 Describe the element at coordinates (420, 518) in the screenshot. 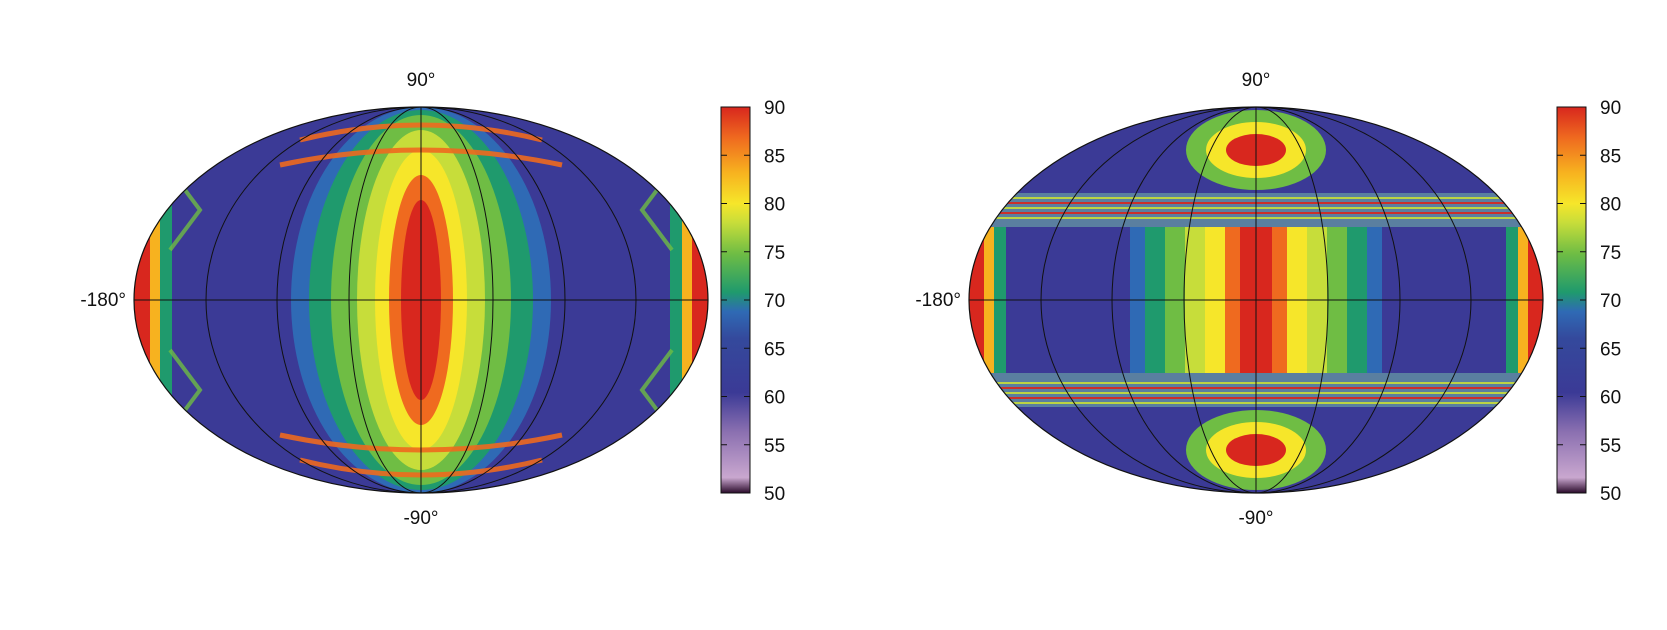

I see `label-bottom-left: -90°` at that location.